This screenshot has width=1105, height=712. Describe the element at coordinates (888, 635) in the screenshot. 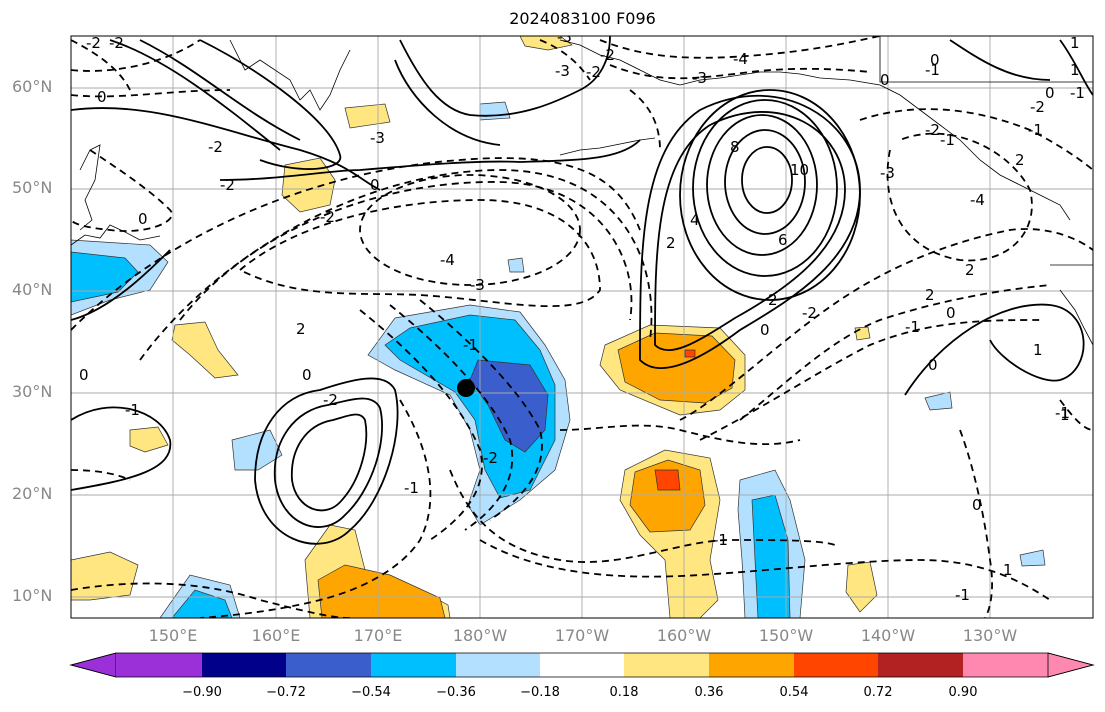

I see `lon-label: 140°W` at that location.